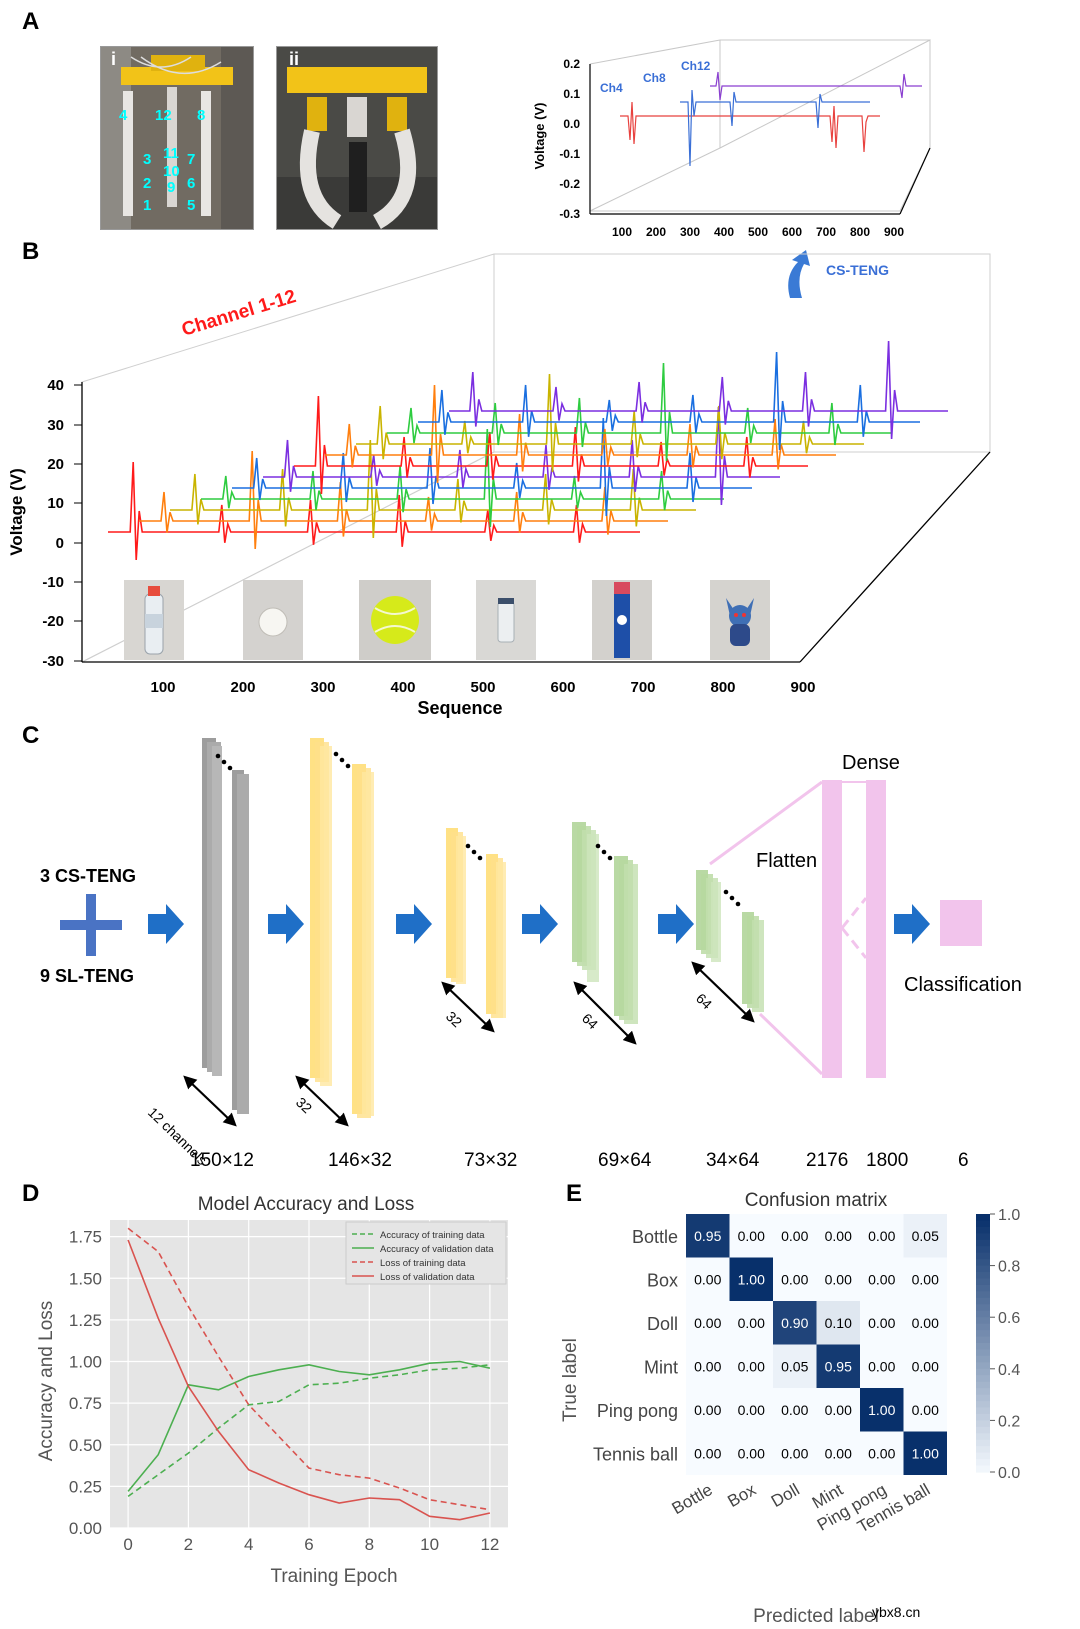 The width and height of the screenshot is (1080, 1629). I want to click on d-xtick: 2, so click(188, 1544).